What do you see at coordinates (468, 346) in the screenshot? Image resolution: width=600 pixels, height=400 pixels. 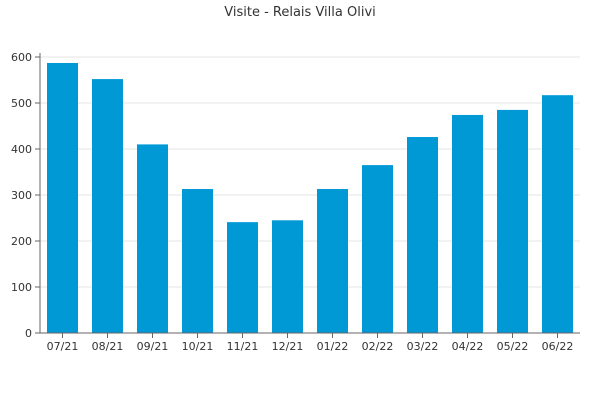 I see `x-tick-label: 04/22` at bounding box center [468, 346].